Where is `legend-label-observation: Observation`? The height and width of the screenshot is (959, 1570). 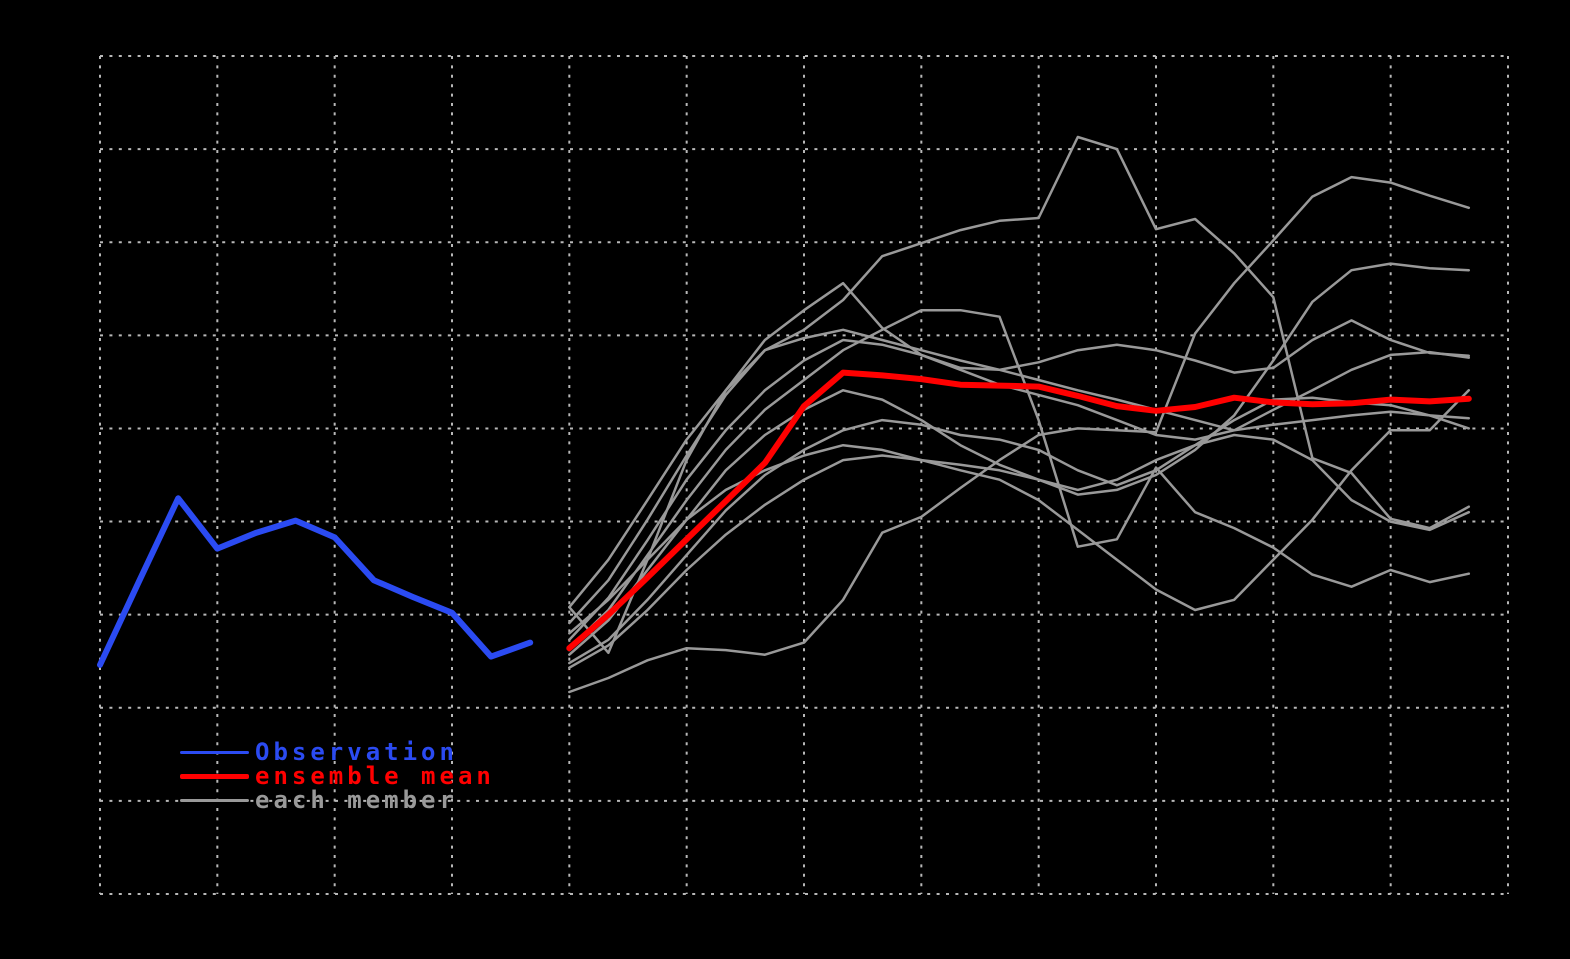
legend-label-observation: Observation is located at coordinates (356, 752).